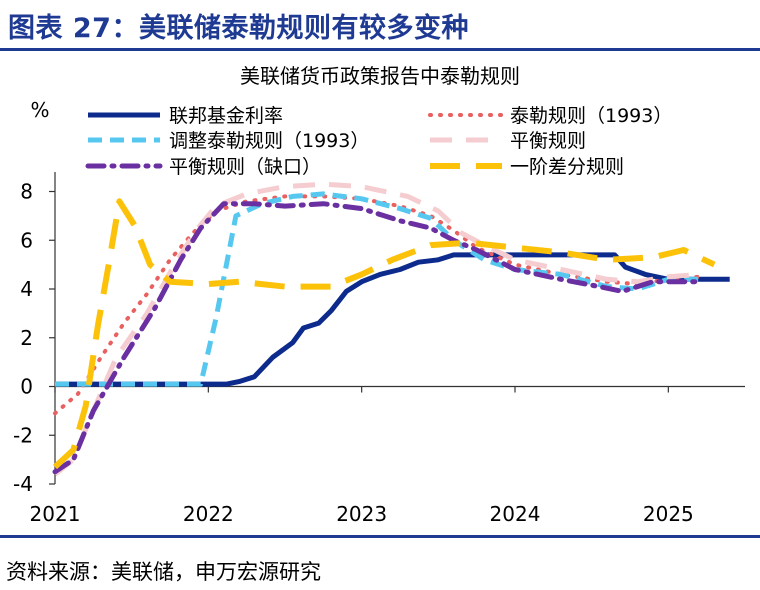 The height and width of the screenshot is (590, 760). What do you see at coordinates (26, 387) in the screenshot?
I see `y-tick-label: 0` at bounding box center [26, 387].